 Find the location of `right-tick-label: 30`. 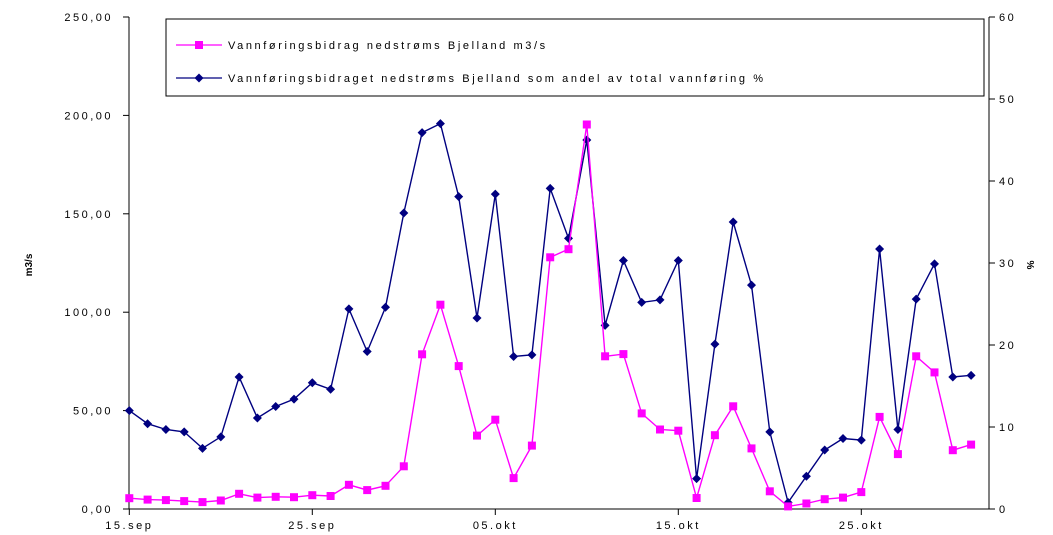

right-tick-label: 30 is located at coordinates (1007, 264).